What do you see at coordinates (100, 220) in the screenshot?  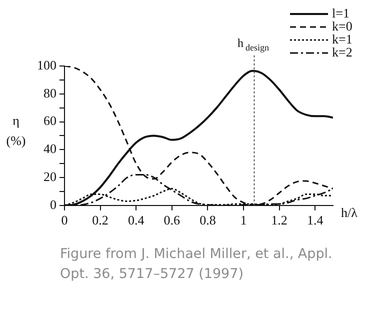 I see `x-tick-label: 0.2` at bounding box center [100, 220].